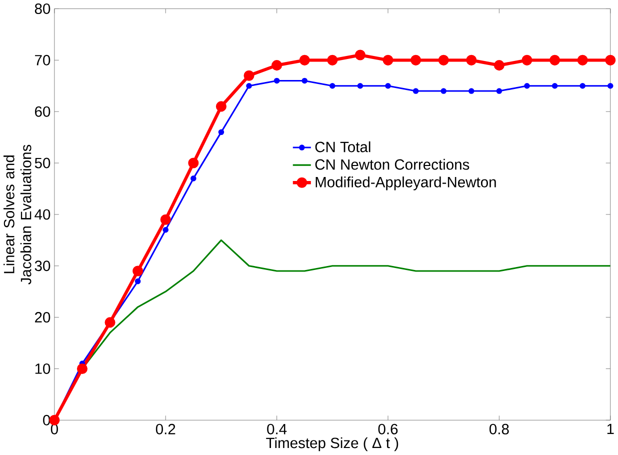  Describe the element at coordinates (42, 369) in the screenshot. I see `y-tick-label: 10` at that location.